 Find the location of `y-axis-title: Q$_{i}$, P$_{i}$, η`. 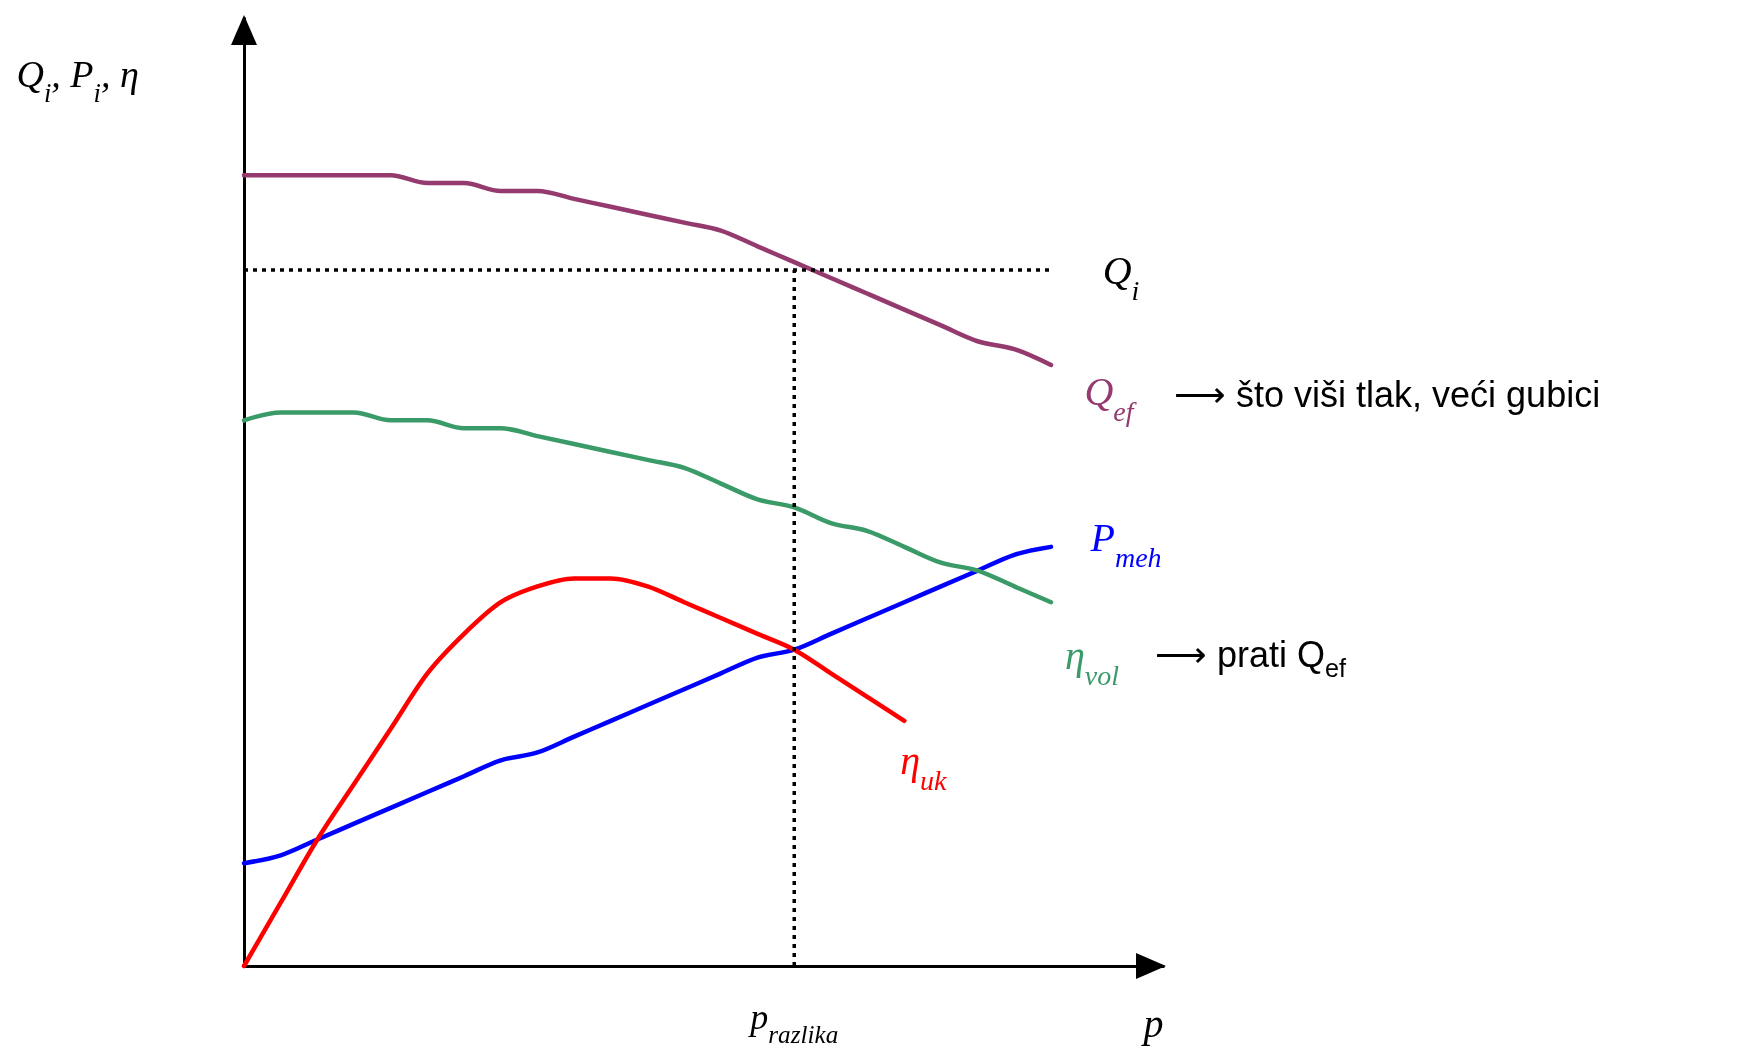

y-axis-title: Q$_{i}$, P$_{i}$, η is located at coordinates (77, 80).